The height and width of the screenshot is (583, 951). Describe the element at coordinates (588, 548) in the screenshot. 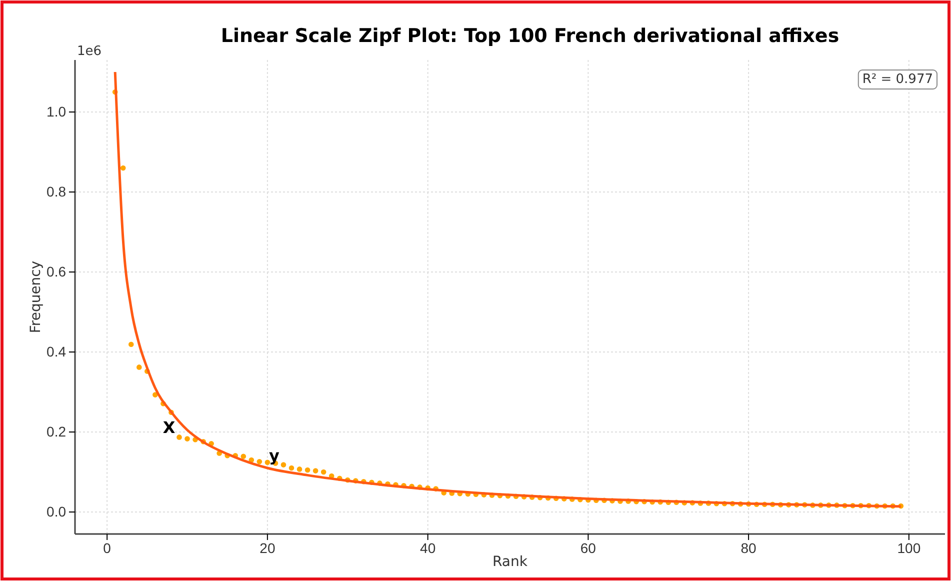

I see `x-tick-label: 60` at that location.